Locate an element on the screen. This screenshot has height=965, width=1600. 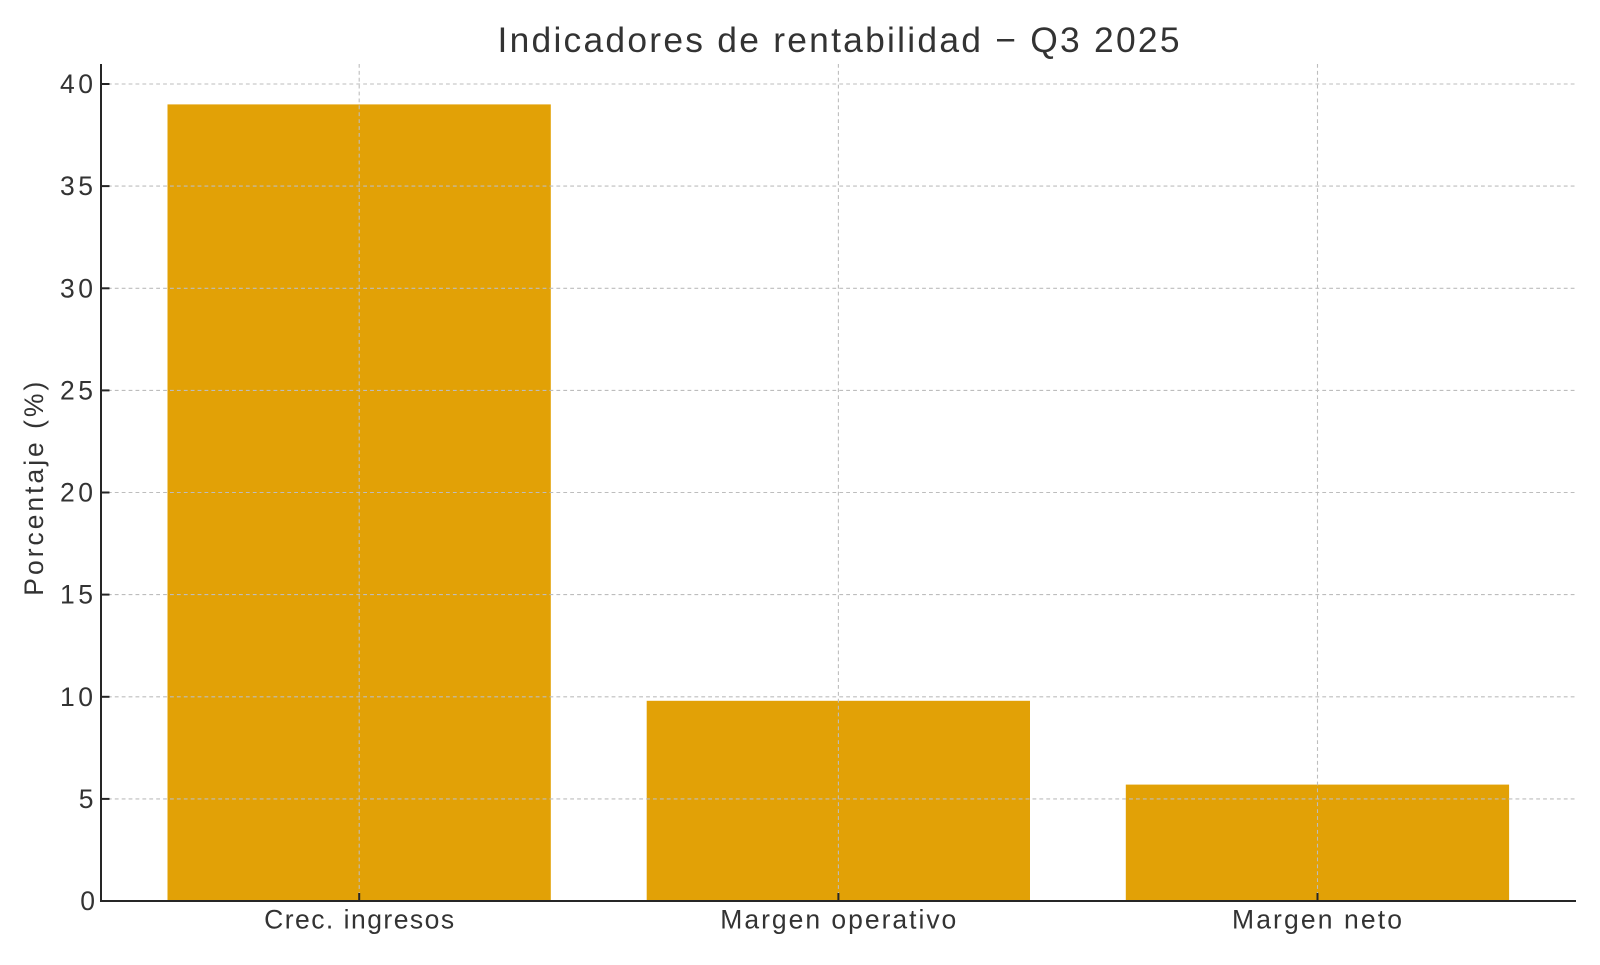
svg-text: Crec. ingresos is located at coordinates (359, 920).